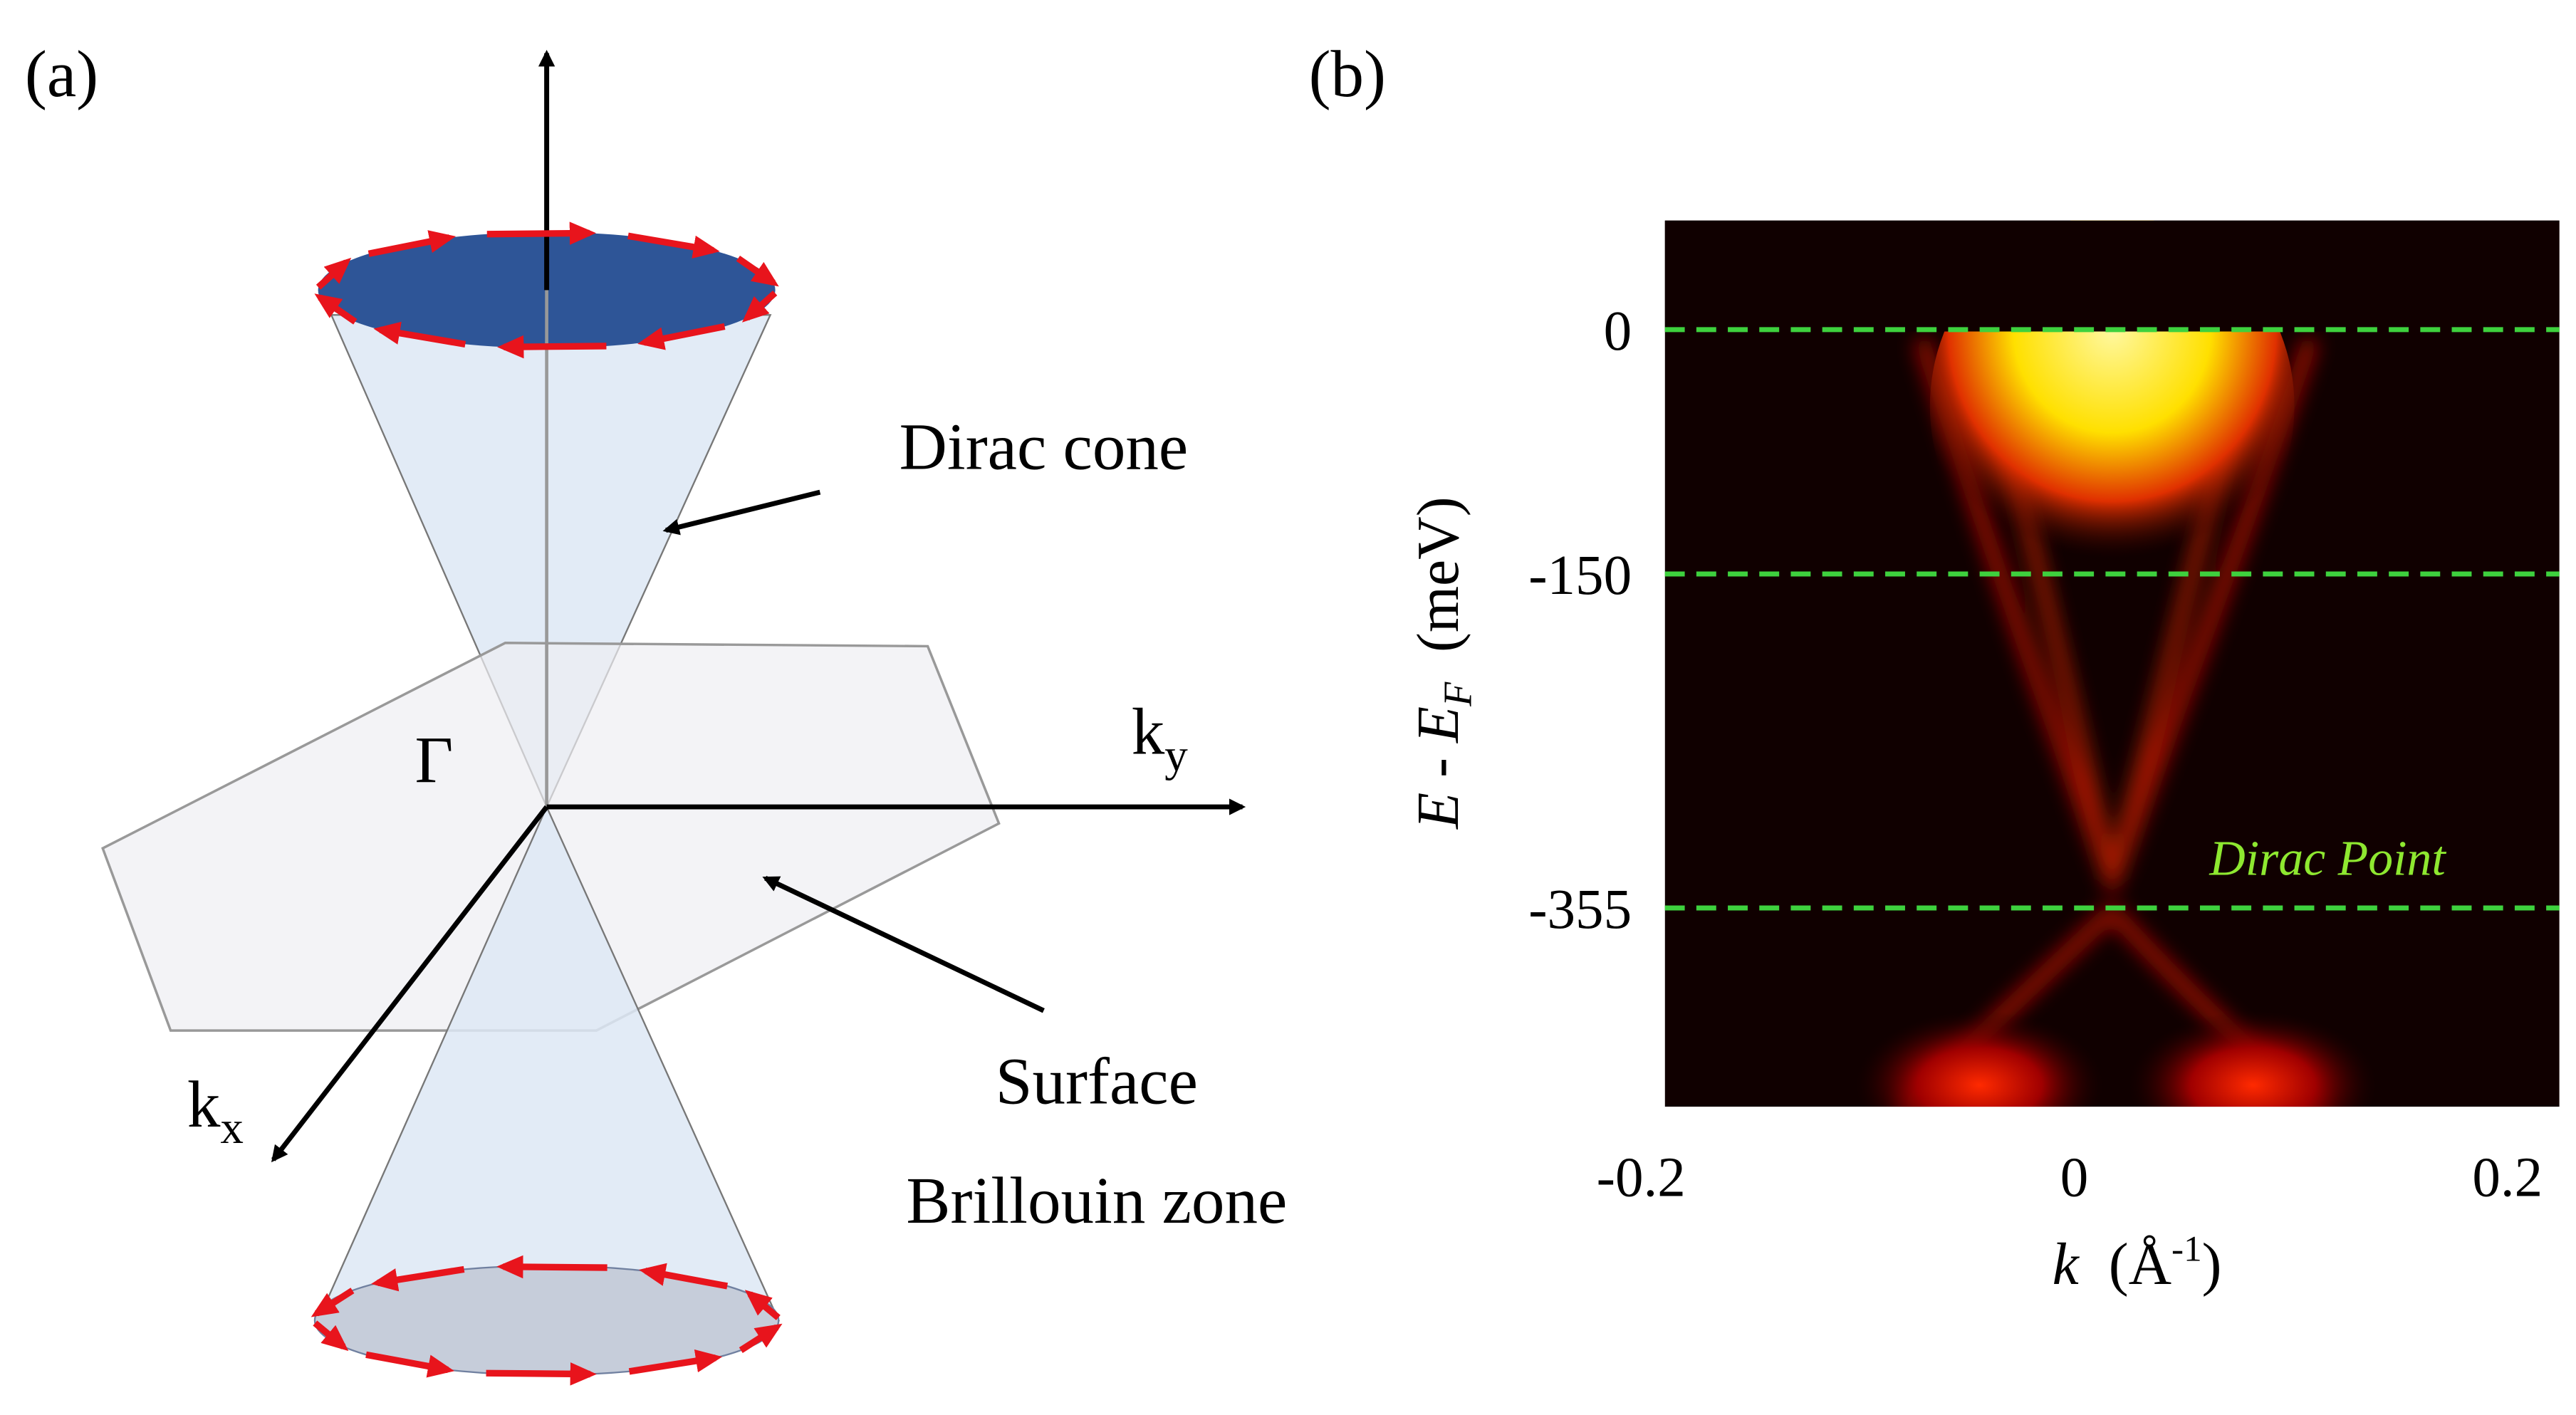 This screenshot has width=2576, height=1415. I want to click on panel-label: (b), so click(1347, 74).